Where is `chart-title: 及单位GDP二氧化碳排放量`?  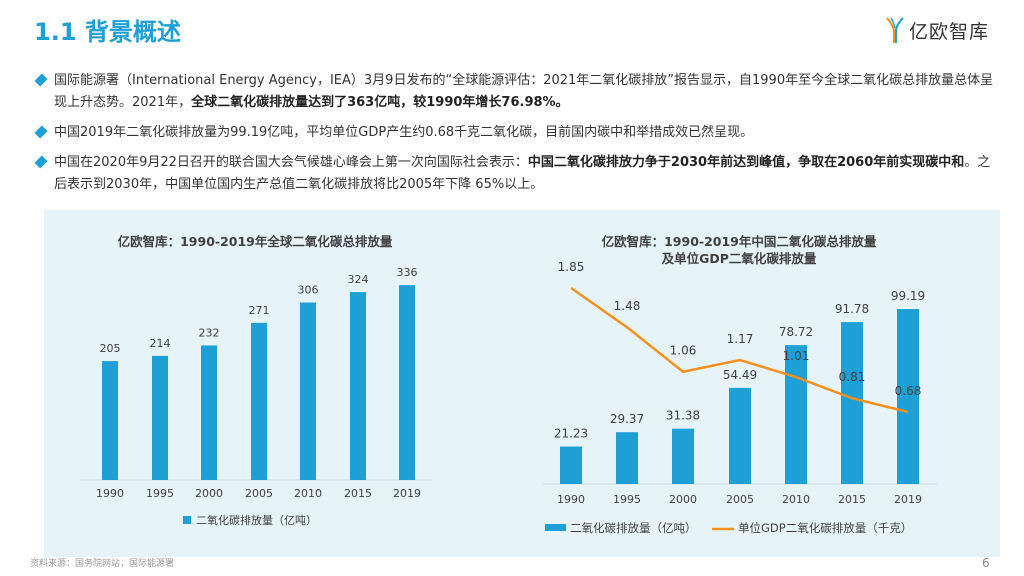
chart-title: 及单位GDP二氧化碳排放量 is located at coordinates (739, 258).